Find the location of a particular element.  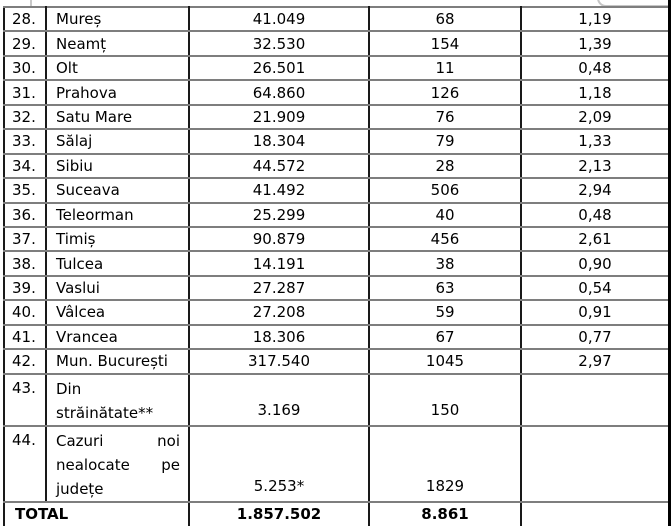

table-row: 30. Olt 26.501 11 0,48 is located at coordinates (336, 68).